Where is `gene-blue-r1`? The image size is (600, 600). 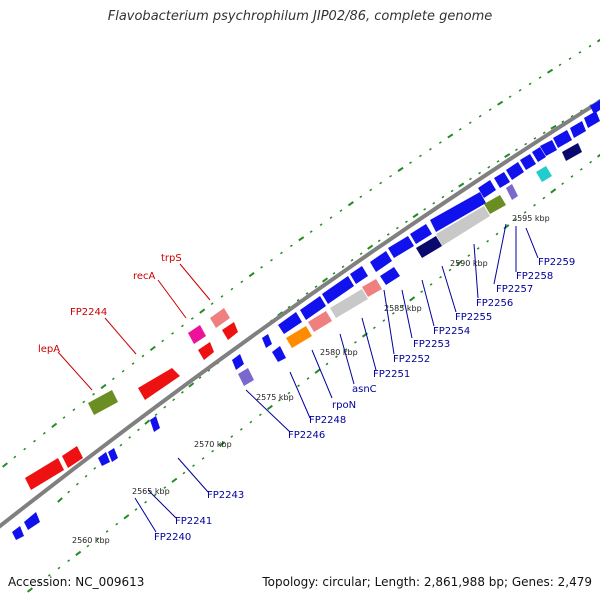 gene-blue-r1 is located at coordinates (32, 521).